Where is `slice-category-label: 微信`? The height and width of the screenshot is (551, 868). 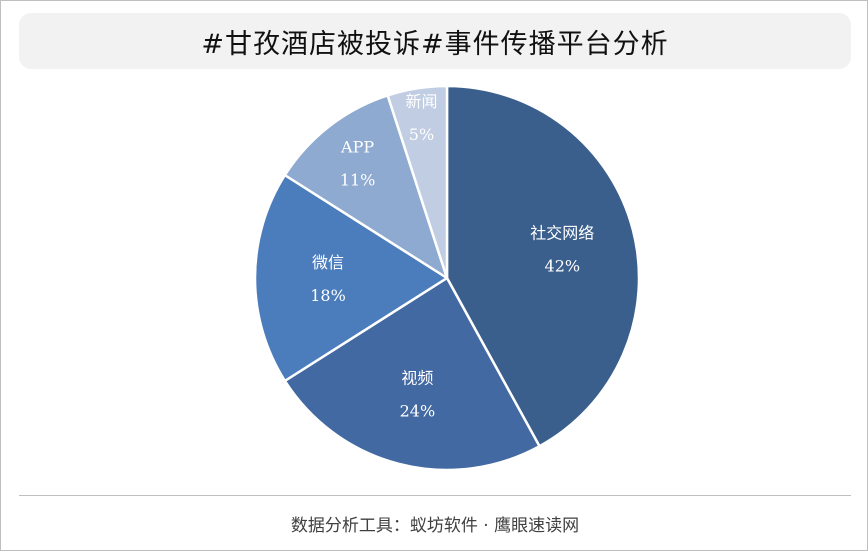 slice-category-label: 微信 is located at coordinates (328, 262).